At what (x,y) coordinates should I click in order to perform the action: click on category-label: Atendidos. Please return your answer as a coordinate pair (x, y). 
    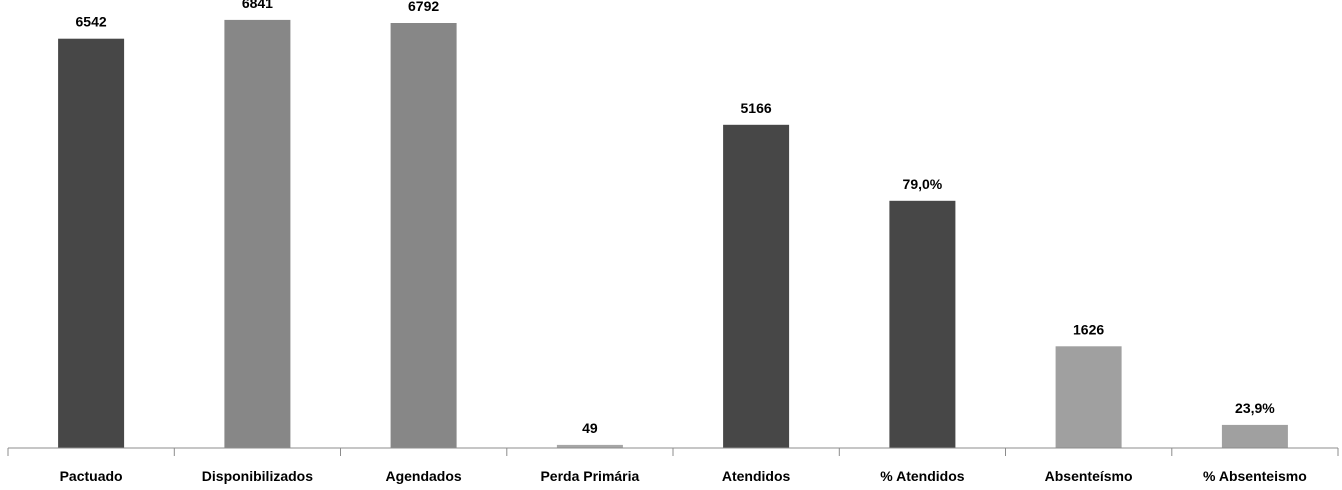
    Looking at the image, I should click on (756, 476).